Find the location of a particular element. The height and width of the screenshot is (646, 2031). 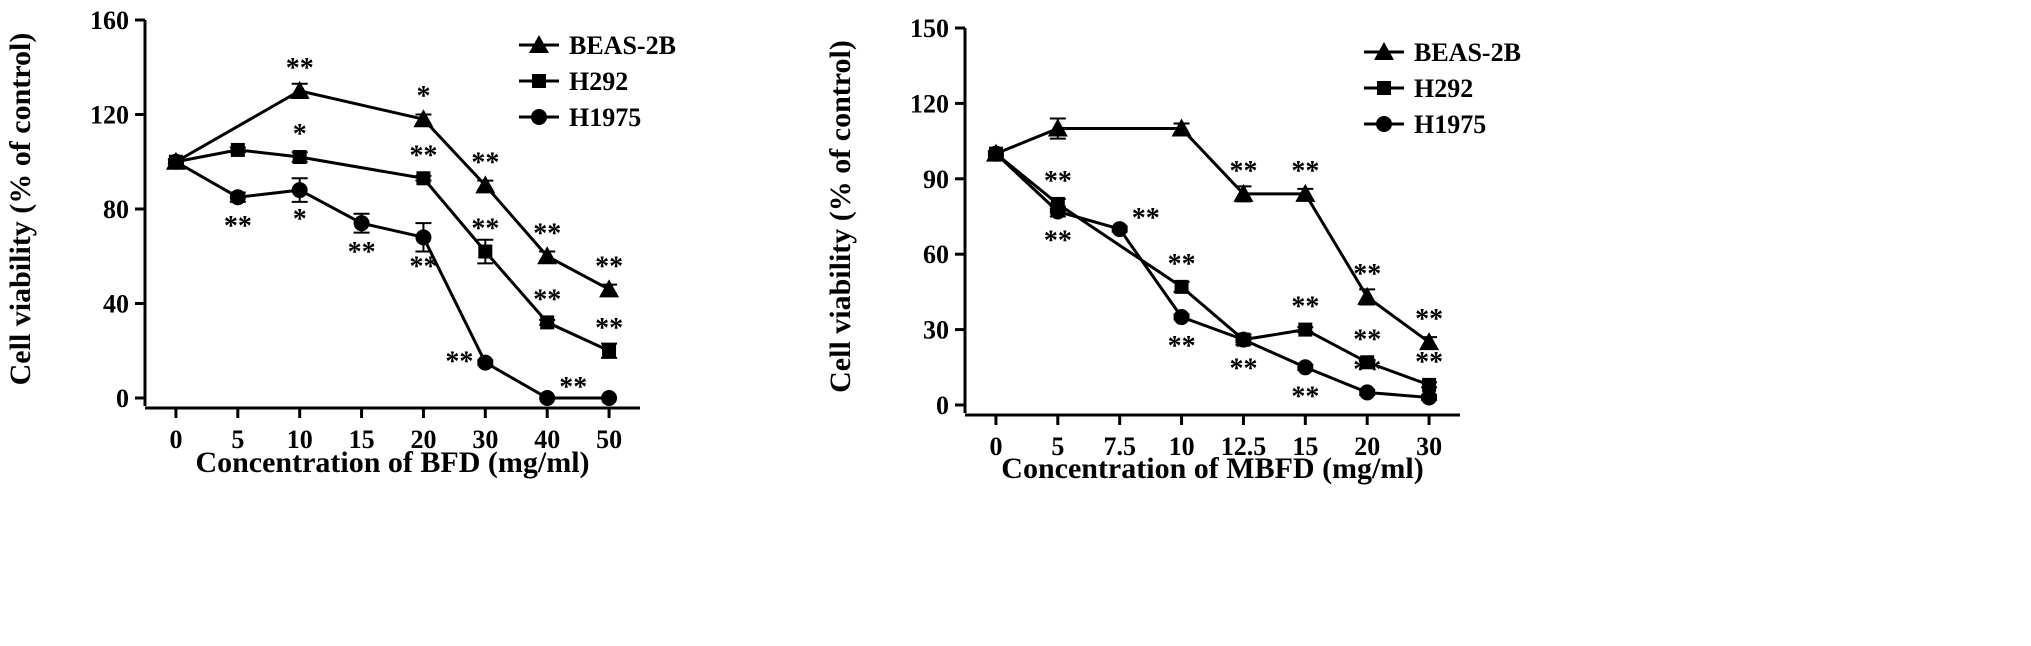

y-tick-label: 40 is located at coordinates (116, 304).